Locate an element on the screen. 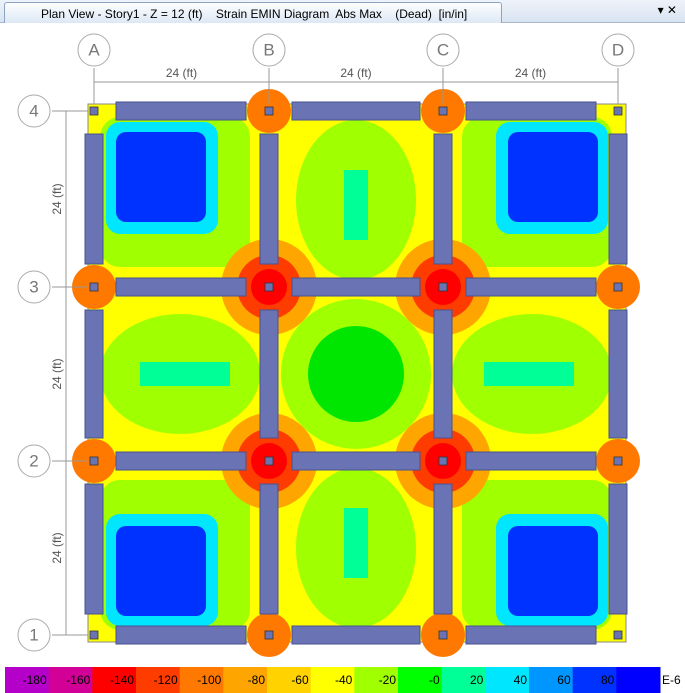 The height and width of the screenshot is (693, 685). legend-label: 20 is located at coordinates (477, 680).